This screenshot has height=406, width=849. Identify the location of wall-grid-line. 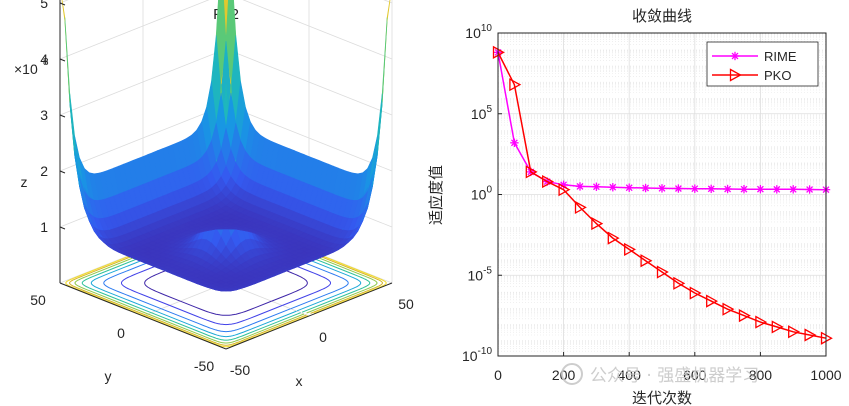
(226, 30).